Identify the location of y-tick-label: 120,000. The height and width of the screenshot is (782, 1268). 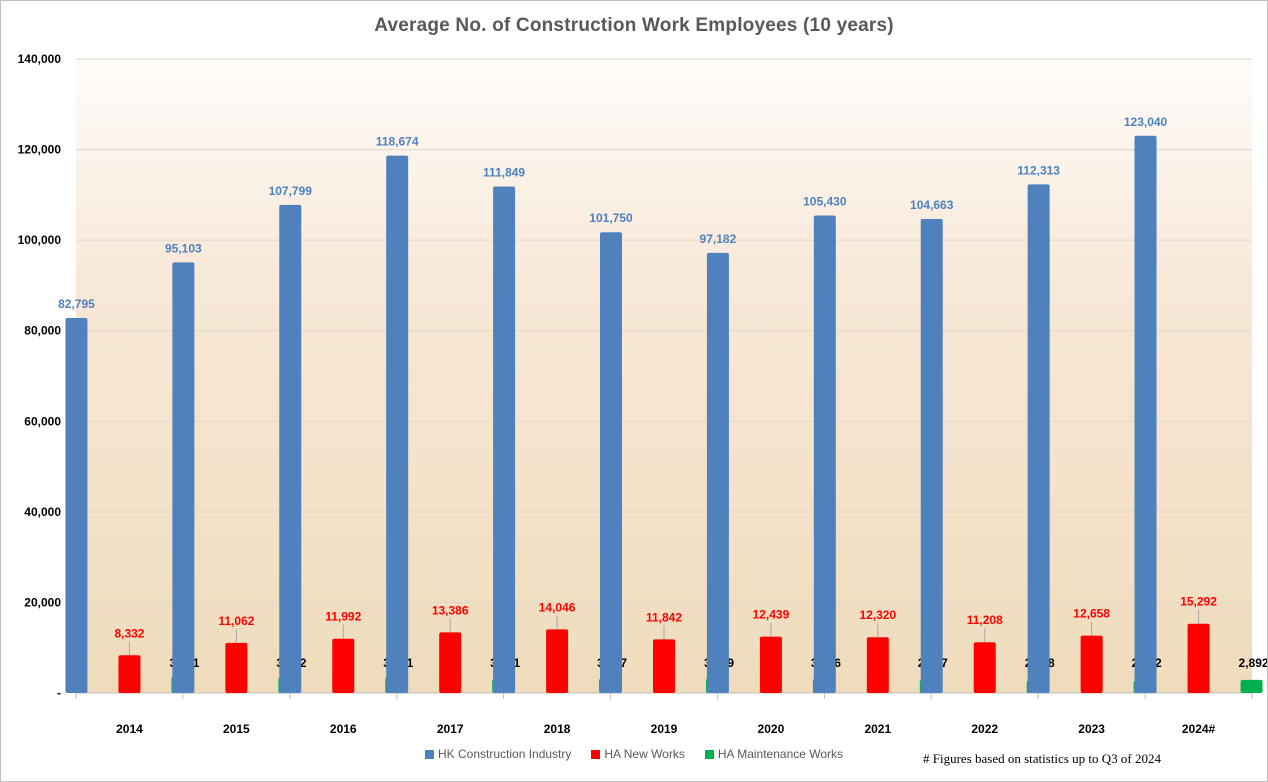
(40, 150).